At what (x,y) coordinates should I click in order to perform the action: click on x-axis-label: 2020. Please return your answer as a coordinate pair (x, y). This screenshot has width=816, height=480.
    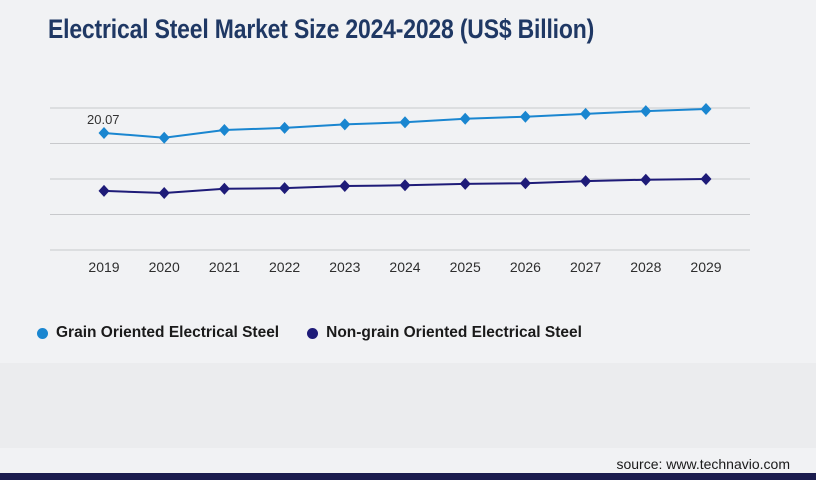
    Looking at the image, I should click on (164, 267).